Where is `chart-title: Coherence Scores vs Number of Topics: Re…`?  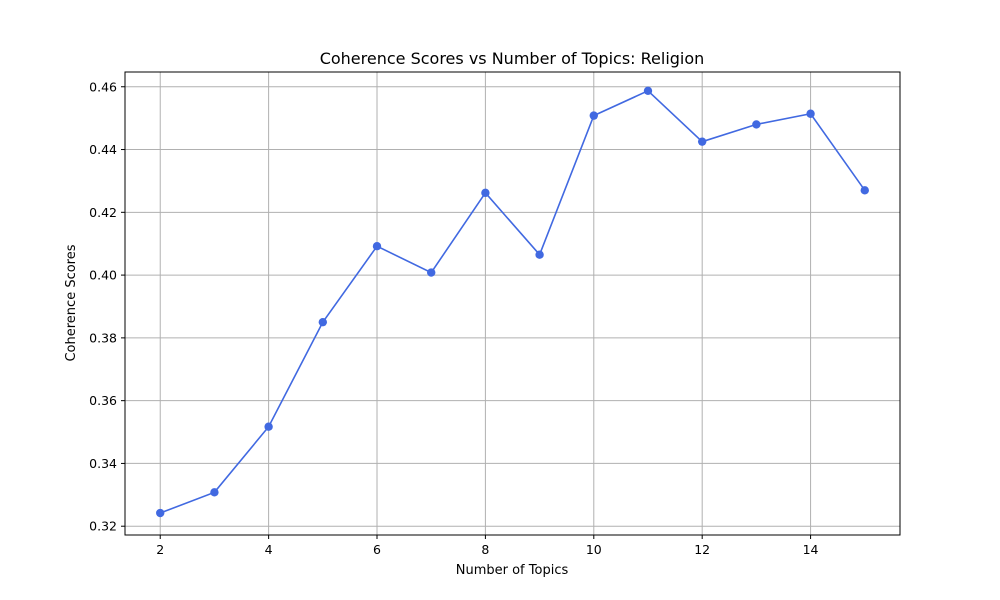 chart-title: Coherence Scores vs Number of Topics: Re… is located at coordinates (512, 58).